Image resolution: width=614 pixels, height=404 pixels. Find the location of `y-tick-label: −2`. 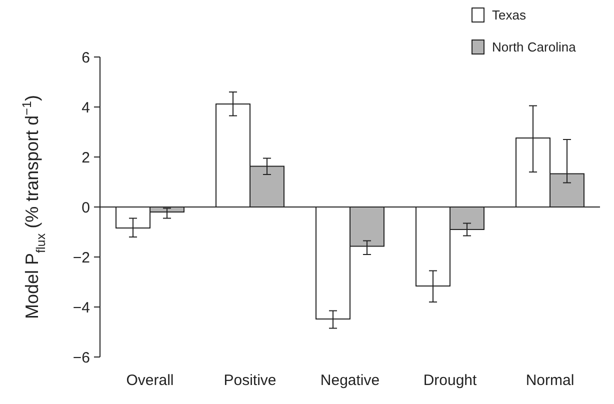

y-tick-label: −2 is located at coordinates (81, 257).